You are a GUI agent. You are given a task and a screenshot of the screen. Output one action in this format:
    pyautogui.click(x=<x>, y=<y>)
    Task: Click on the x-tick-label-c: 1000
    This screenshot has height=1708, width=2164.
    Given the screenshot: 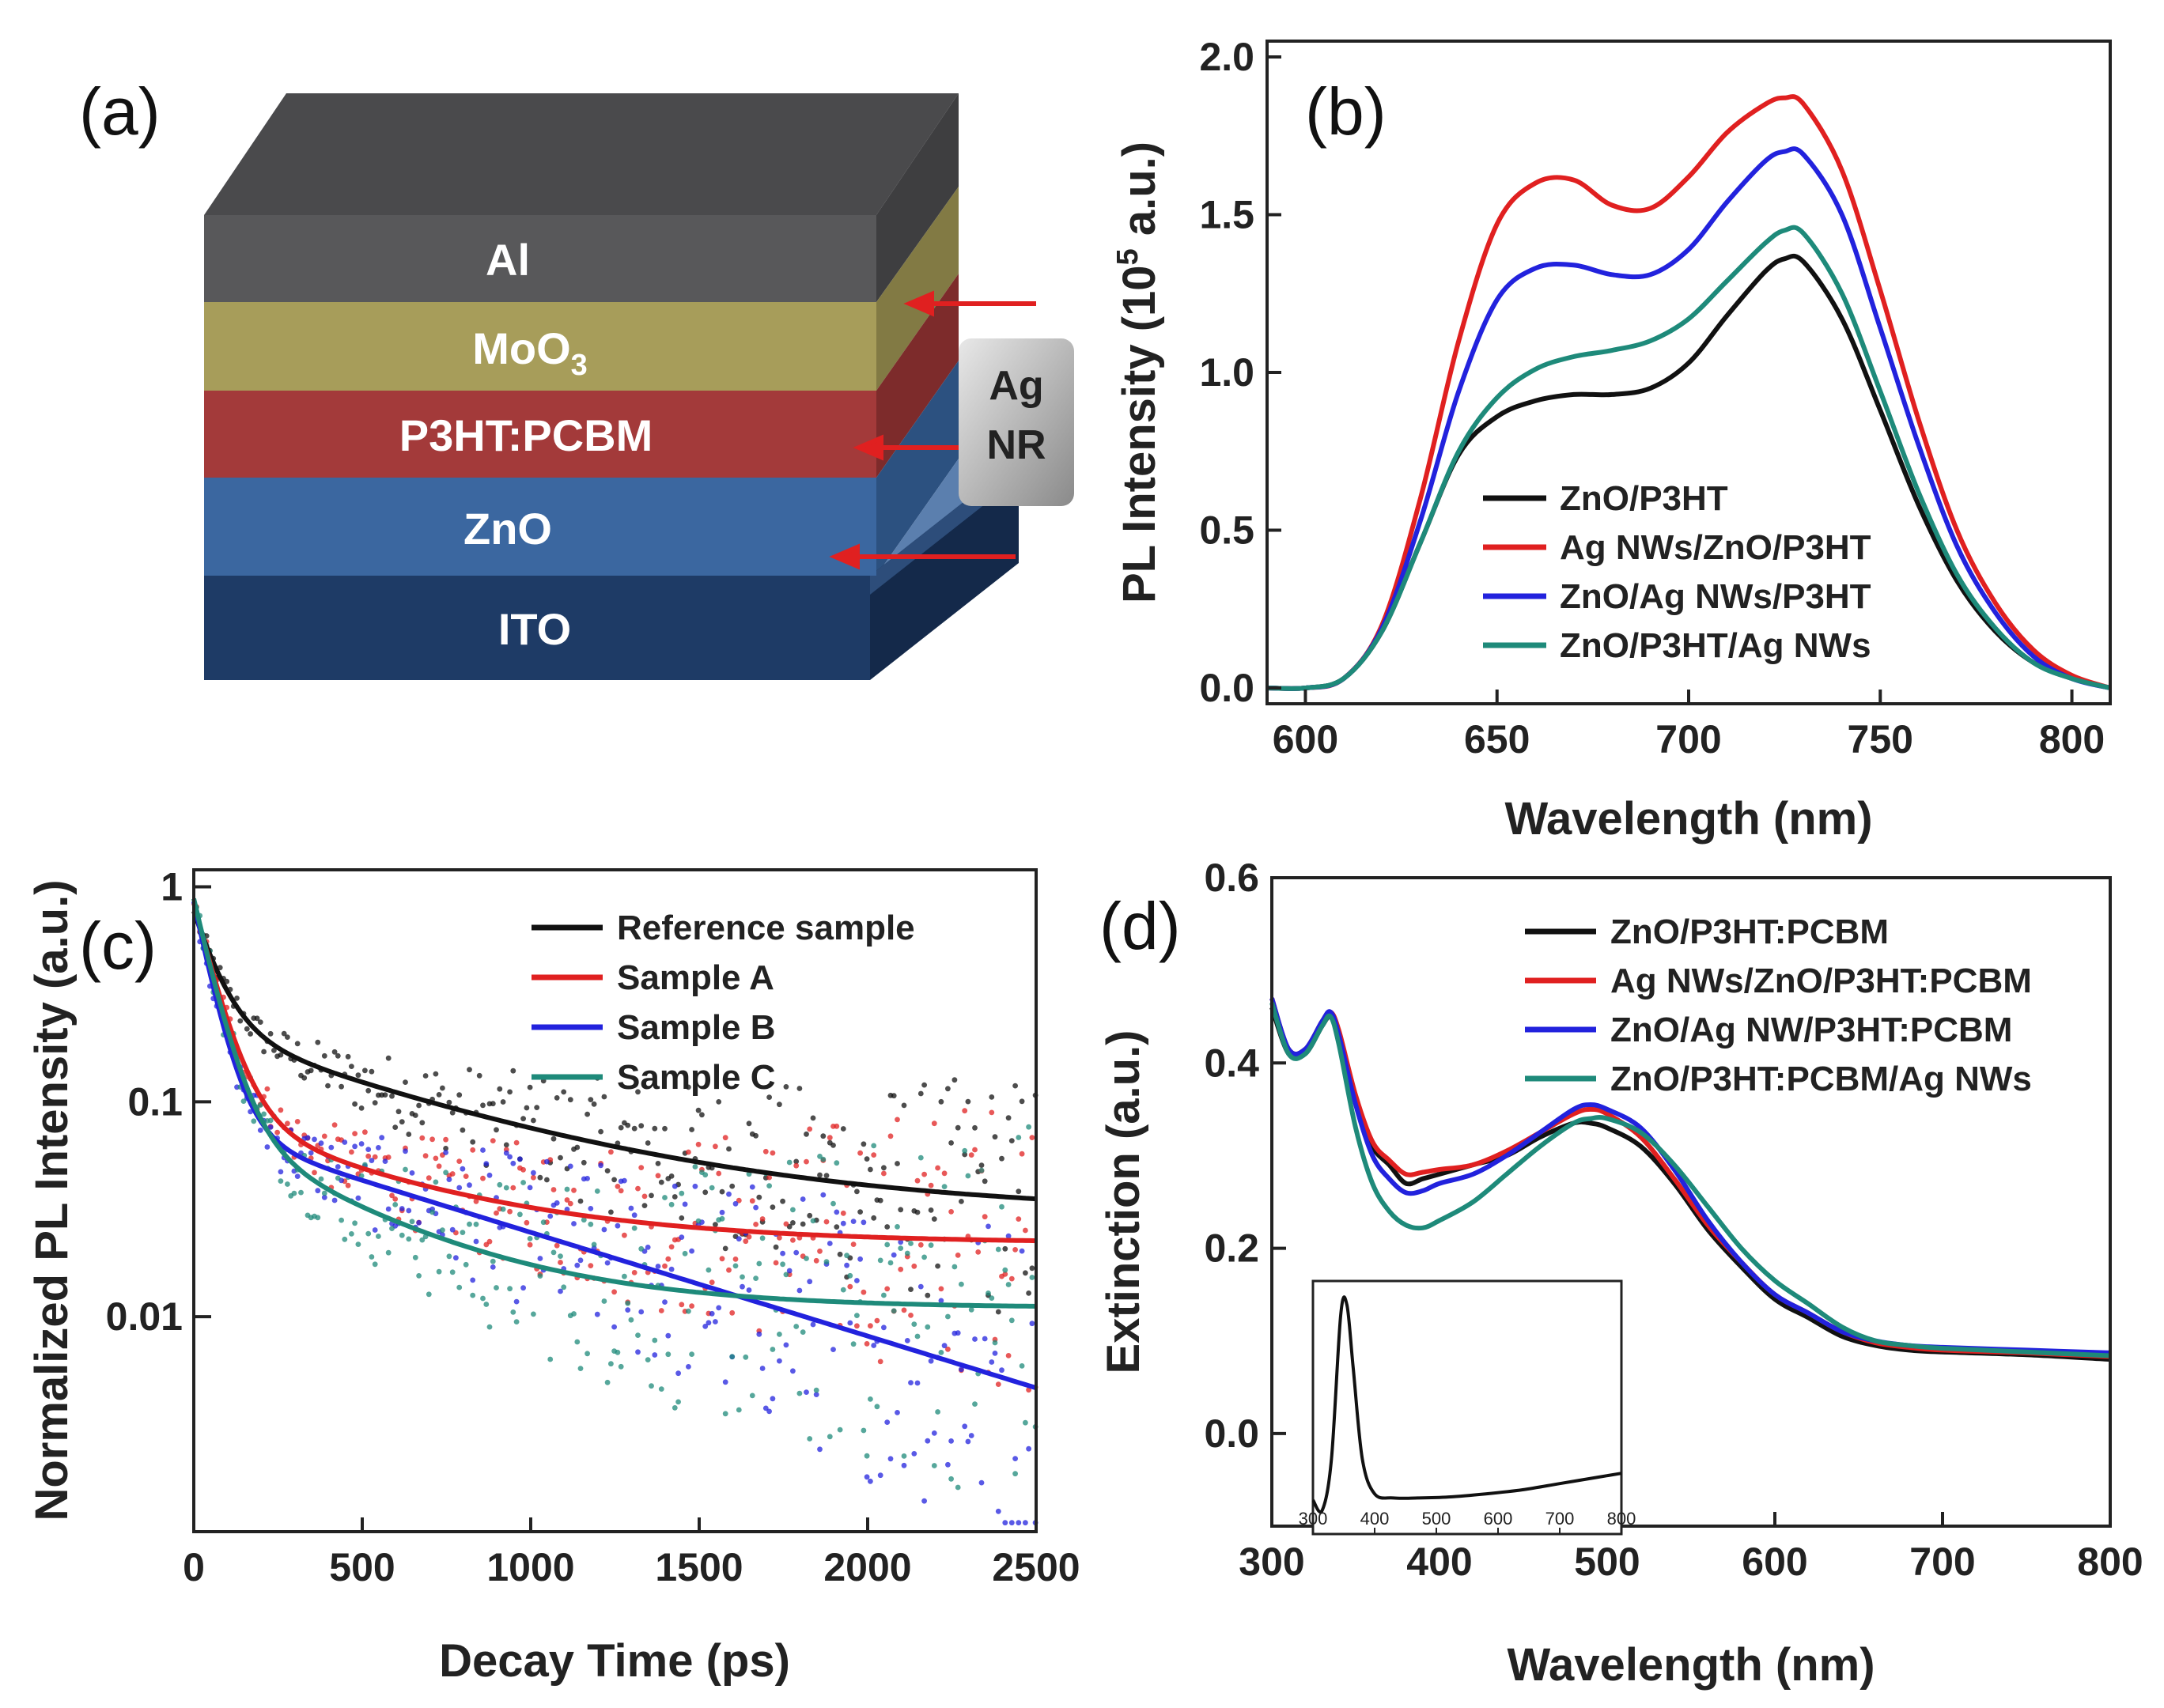 What is the action you would take?
    pyautogui.click(x=530, y=1567)
    